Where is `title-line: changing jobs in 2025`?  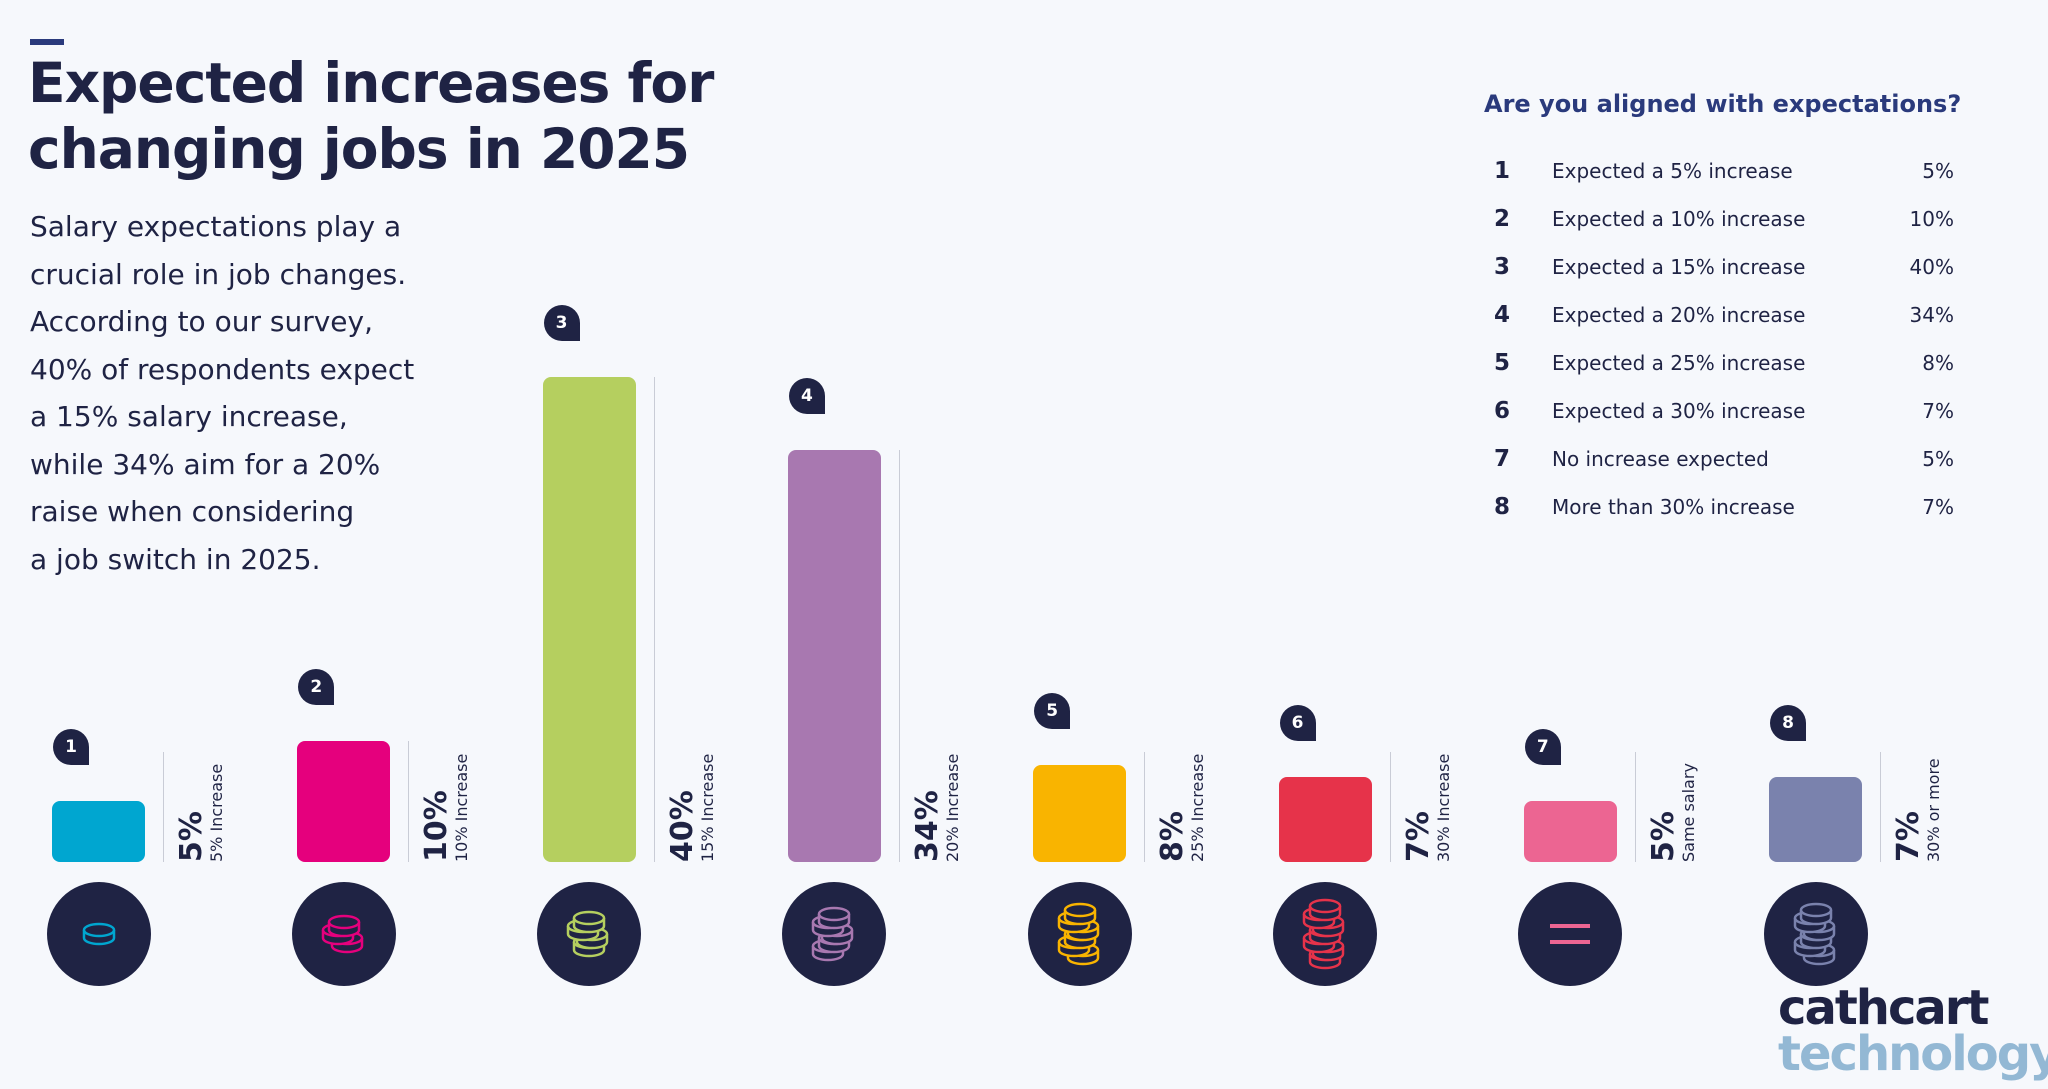 title-line: changing jobs in 2025 is located at coordinates (359, 149).